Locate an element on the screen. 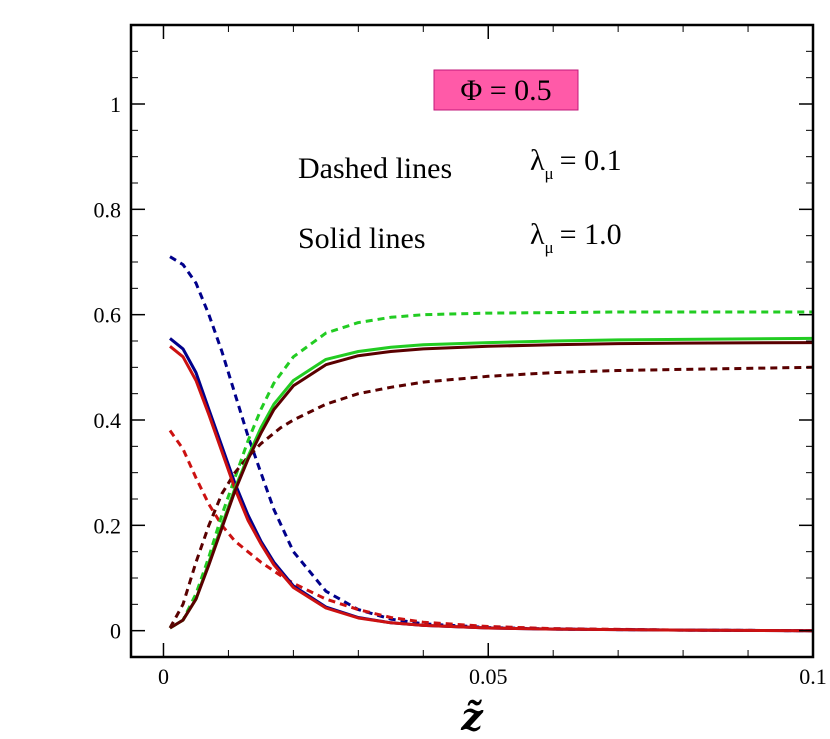 The width and height of the screenshot is (830, 739). solid-lambda: λμ = 1.0 is located at coordinates (576, 237).